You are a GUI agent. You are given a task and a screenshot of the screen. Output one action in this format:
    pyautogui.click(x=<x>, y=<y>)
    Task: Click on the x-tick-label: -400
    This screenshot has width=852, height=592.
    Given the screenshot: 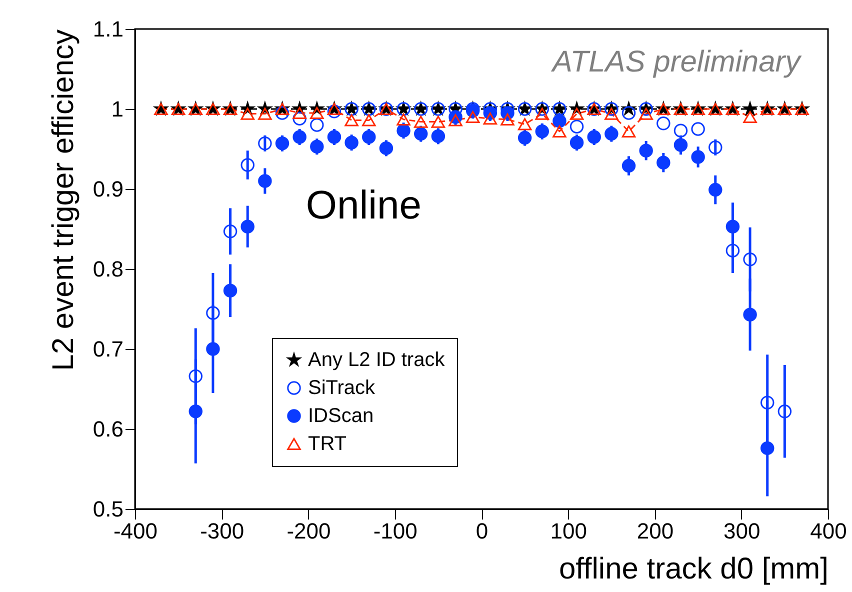 What is the action you would take?
    pyautogui.click(x=135, y=531)
    